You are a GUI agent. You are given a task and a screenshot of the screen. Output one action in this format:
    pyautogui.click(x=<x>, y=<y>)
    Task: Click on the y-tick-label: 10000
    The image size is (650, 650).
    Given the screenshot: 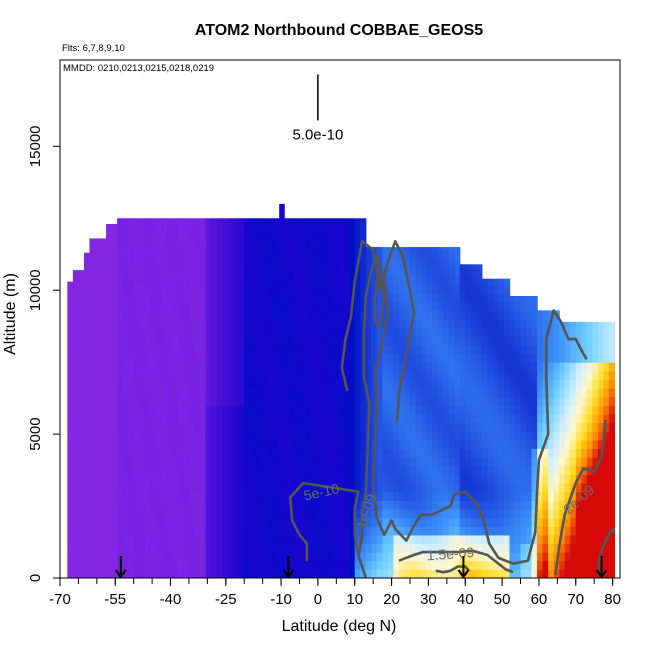 What is the action you would take?
    pyautogui.click(x=35, y=290)
    